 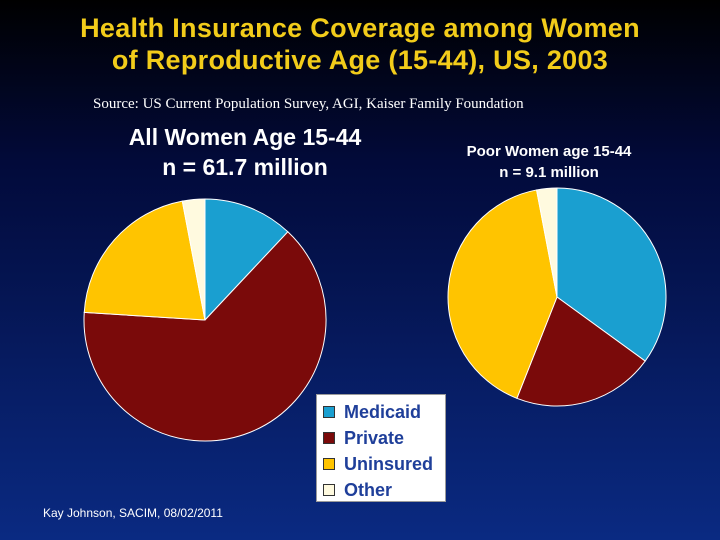 What do you see at coordinates (611, 274) in the screenshot?
I see `poor-women-slice-medicaid` at bounding box center [611, 274].